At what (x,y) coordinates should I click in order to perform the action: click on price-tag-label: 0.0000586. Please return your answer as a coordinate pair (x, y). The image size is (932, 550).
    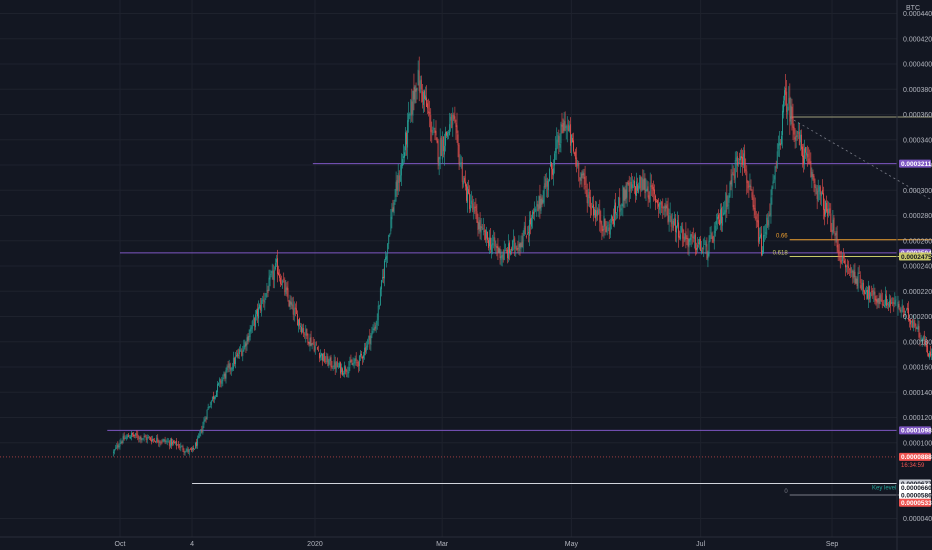
    Looking at the image, I should click on (916, 495).